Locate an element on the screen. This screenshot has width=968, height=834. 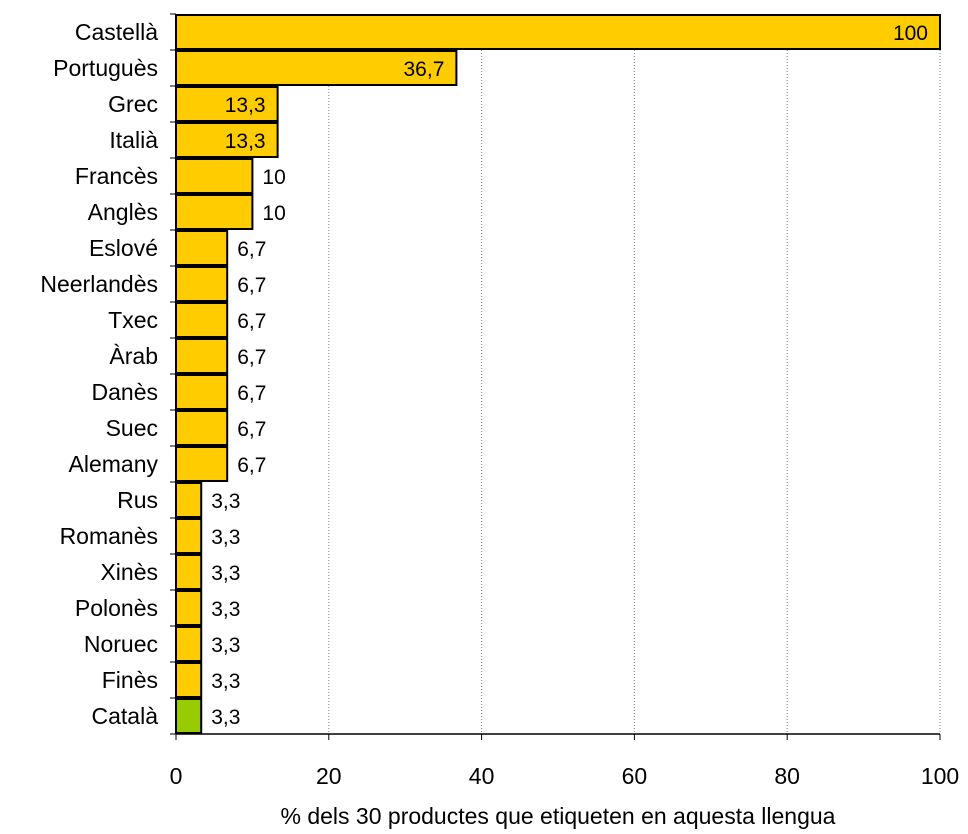
x-tick-label: 60 is located at coordinates (635, 776).